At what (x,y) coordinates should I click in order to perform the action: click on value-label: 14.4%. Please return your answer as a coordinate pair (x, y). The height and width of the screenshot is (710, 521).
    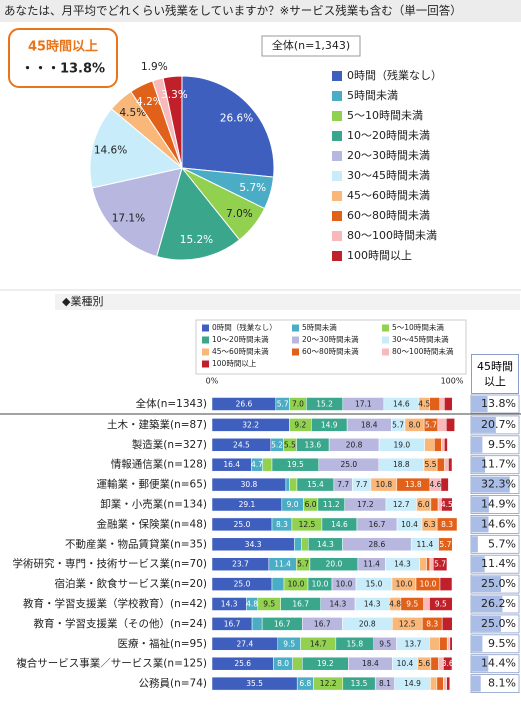
    Looking at the image, I should click on (498, 663).